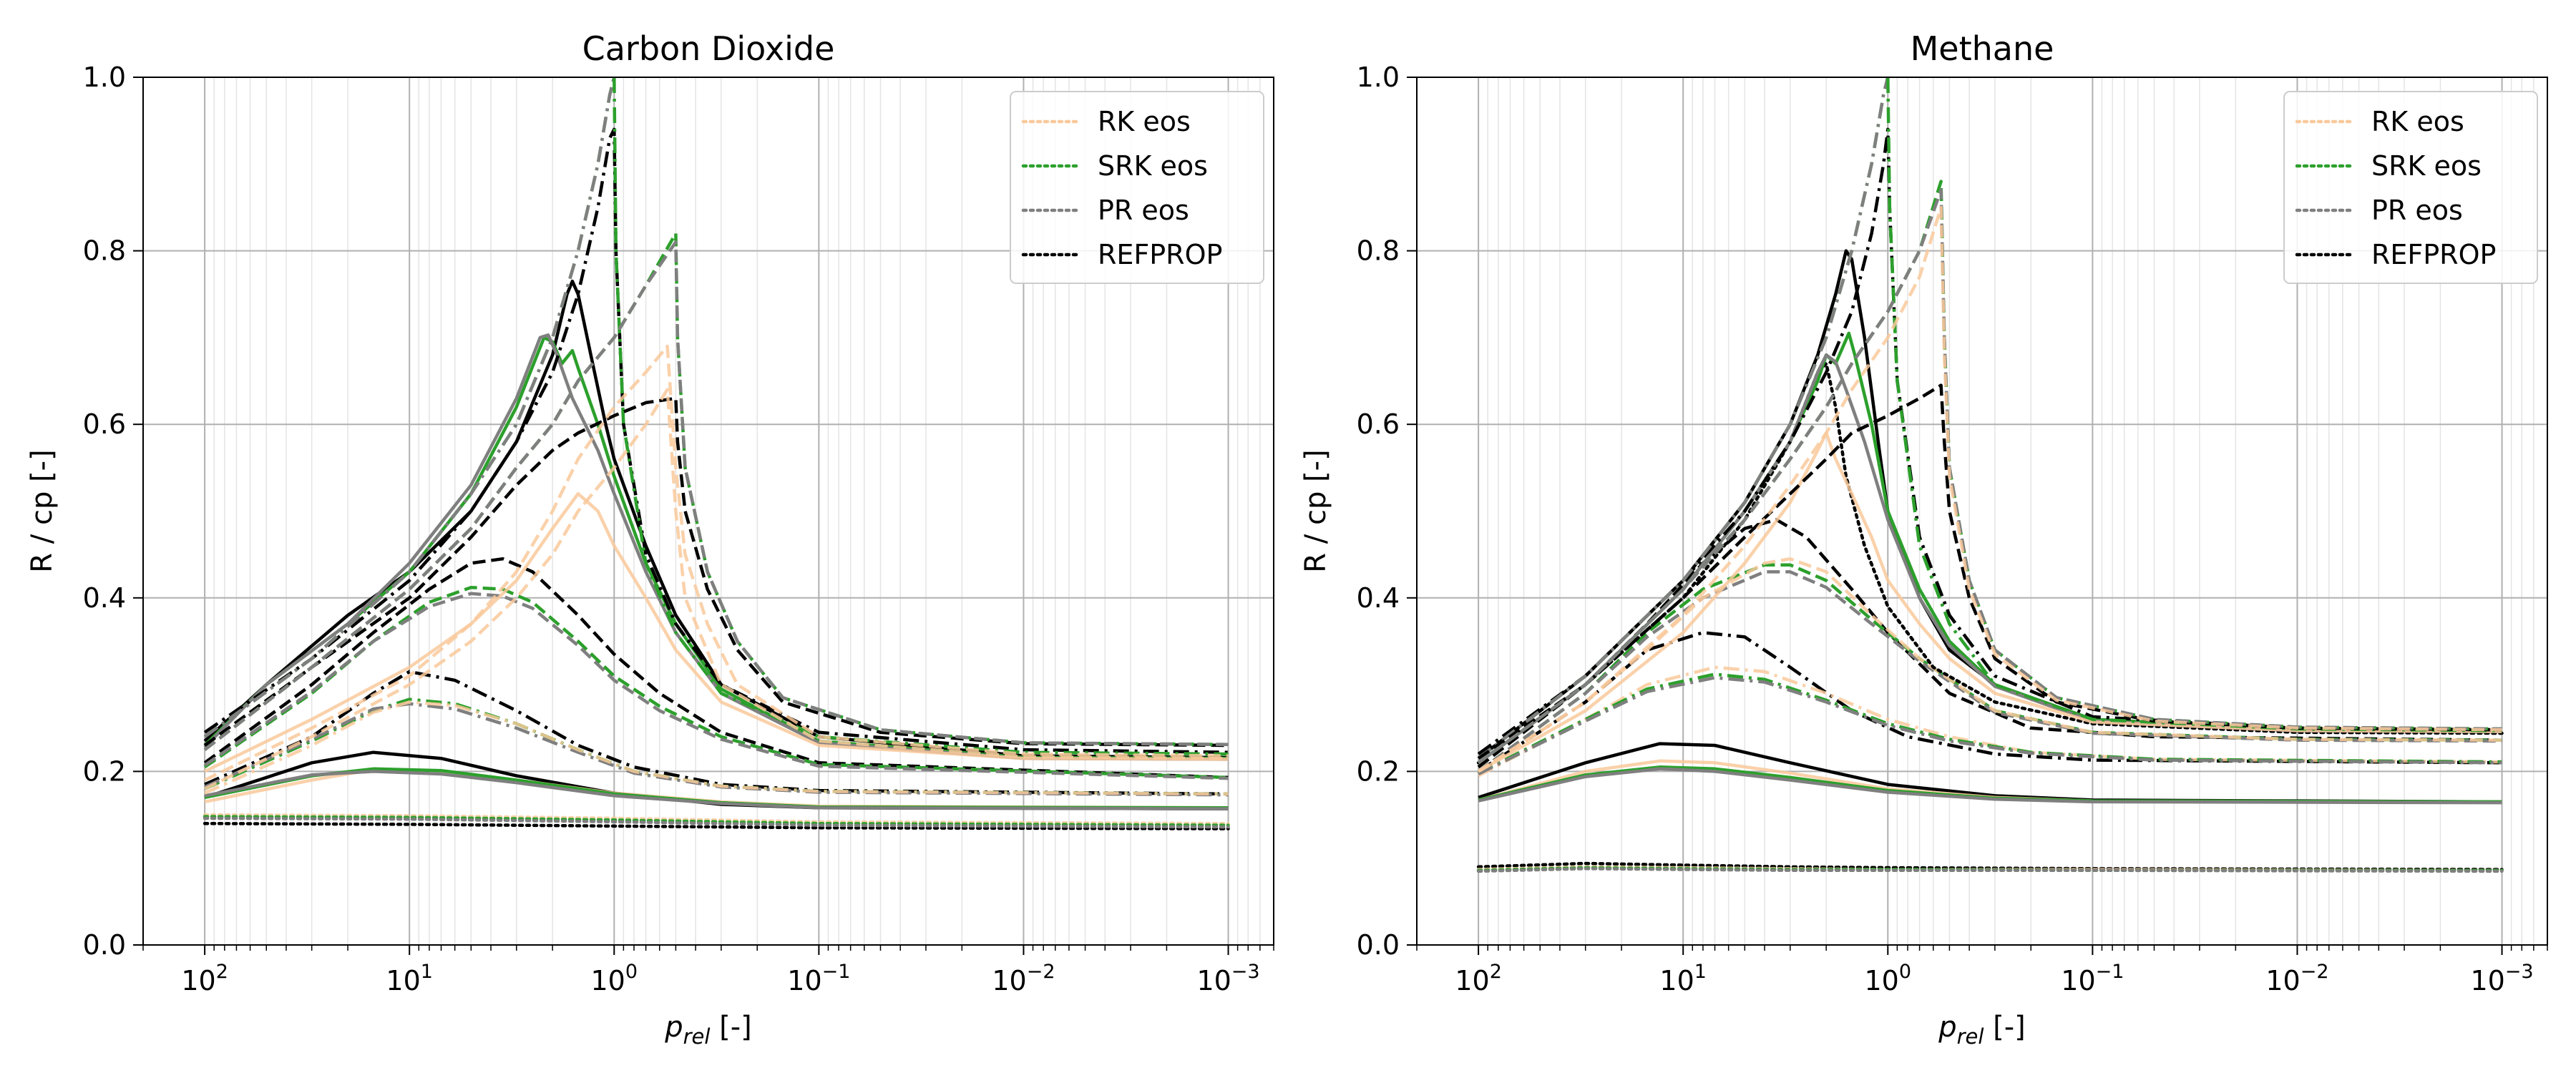 The image size is (2576, 1073). Describe the element at coordinates (716, 748) in the screenshot. I see `series-line-rk-dashdot` at that location.